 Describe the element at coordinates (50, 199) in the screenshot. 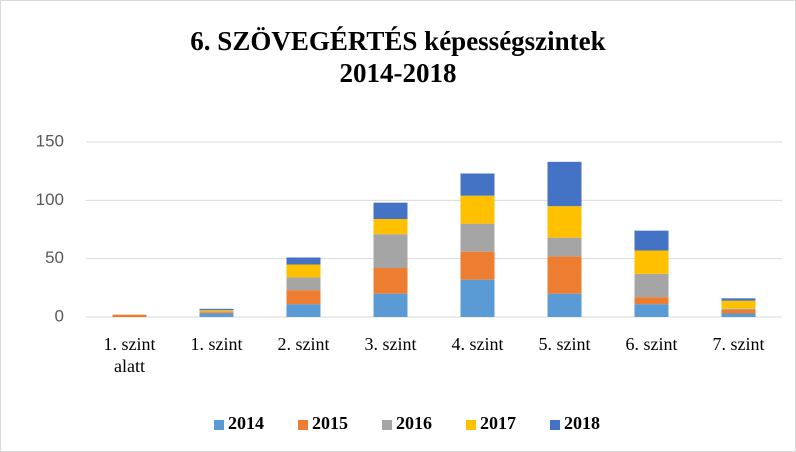

I see `y-tick-label: 100` at that location.